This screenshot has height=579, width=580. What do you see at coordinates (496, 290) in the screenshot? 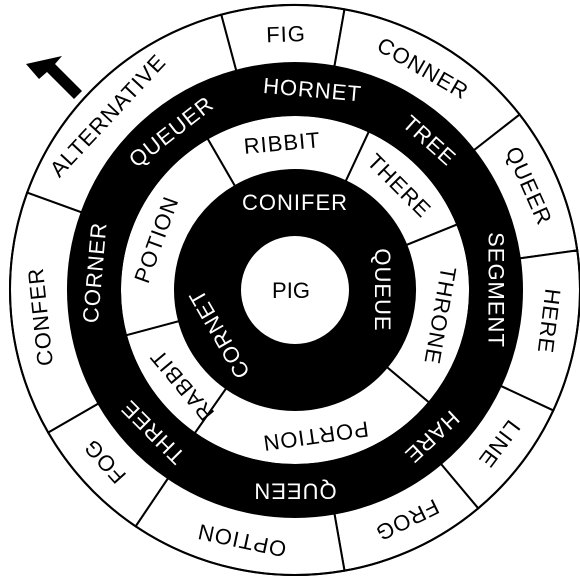
I see `ring-3-word: SEGMENT` at bounding box center [496, 290].